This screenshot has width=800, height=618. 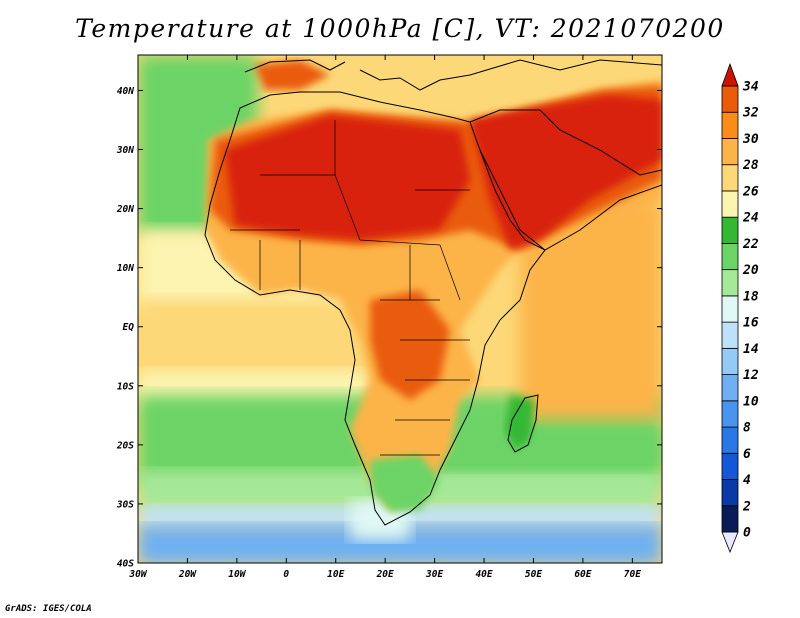 I want to click on colorbar-label: 14, so click(x=751, y=349).